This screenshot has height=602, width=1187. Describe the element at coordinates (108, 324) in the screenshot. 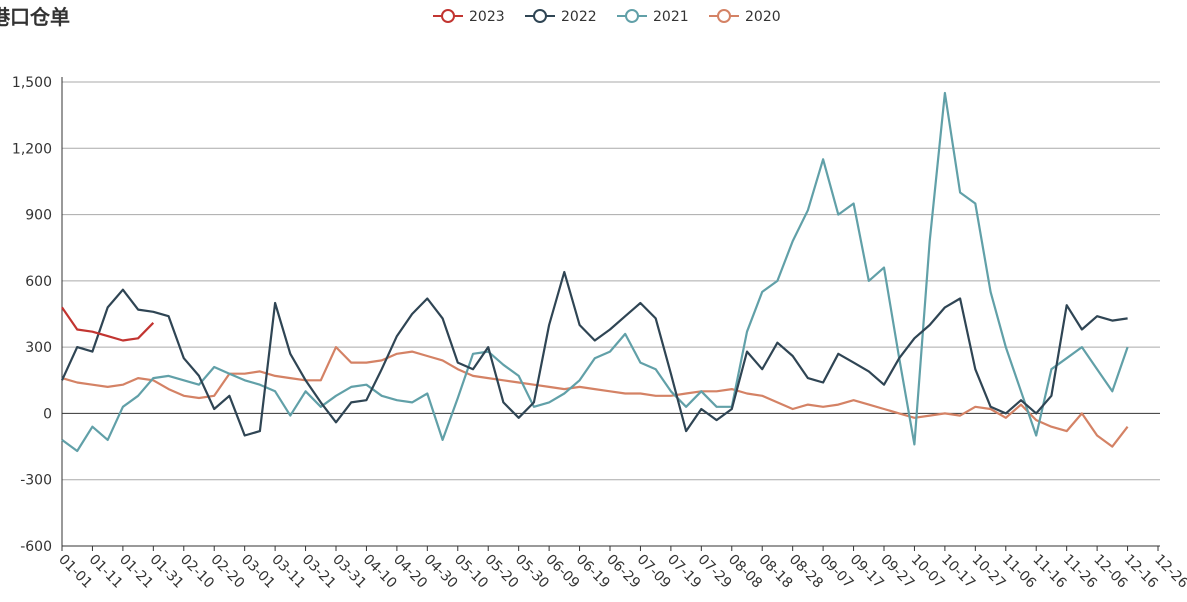

I see `series-line` at that location.